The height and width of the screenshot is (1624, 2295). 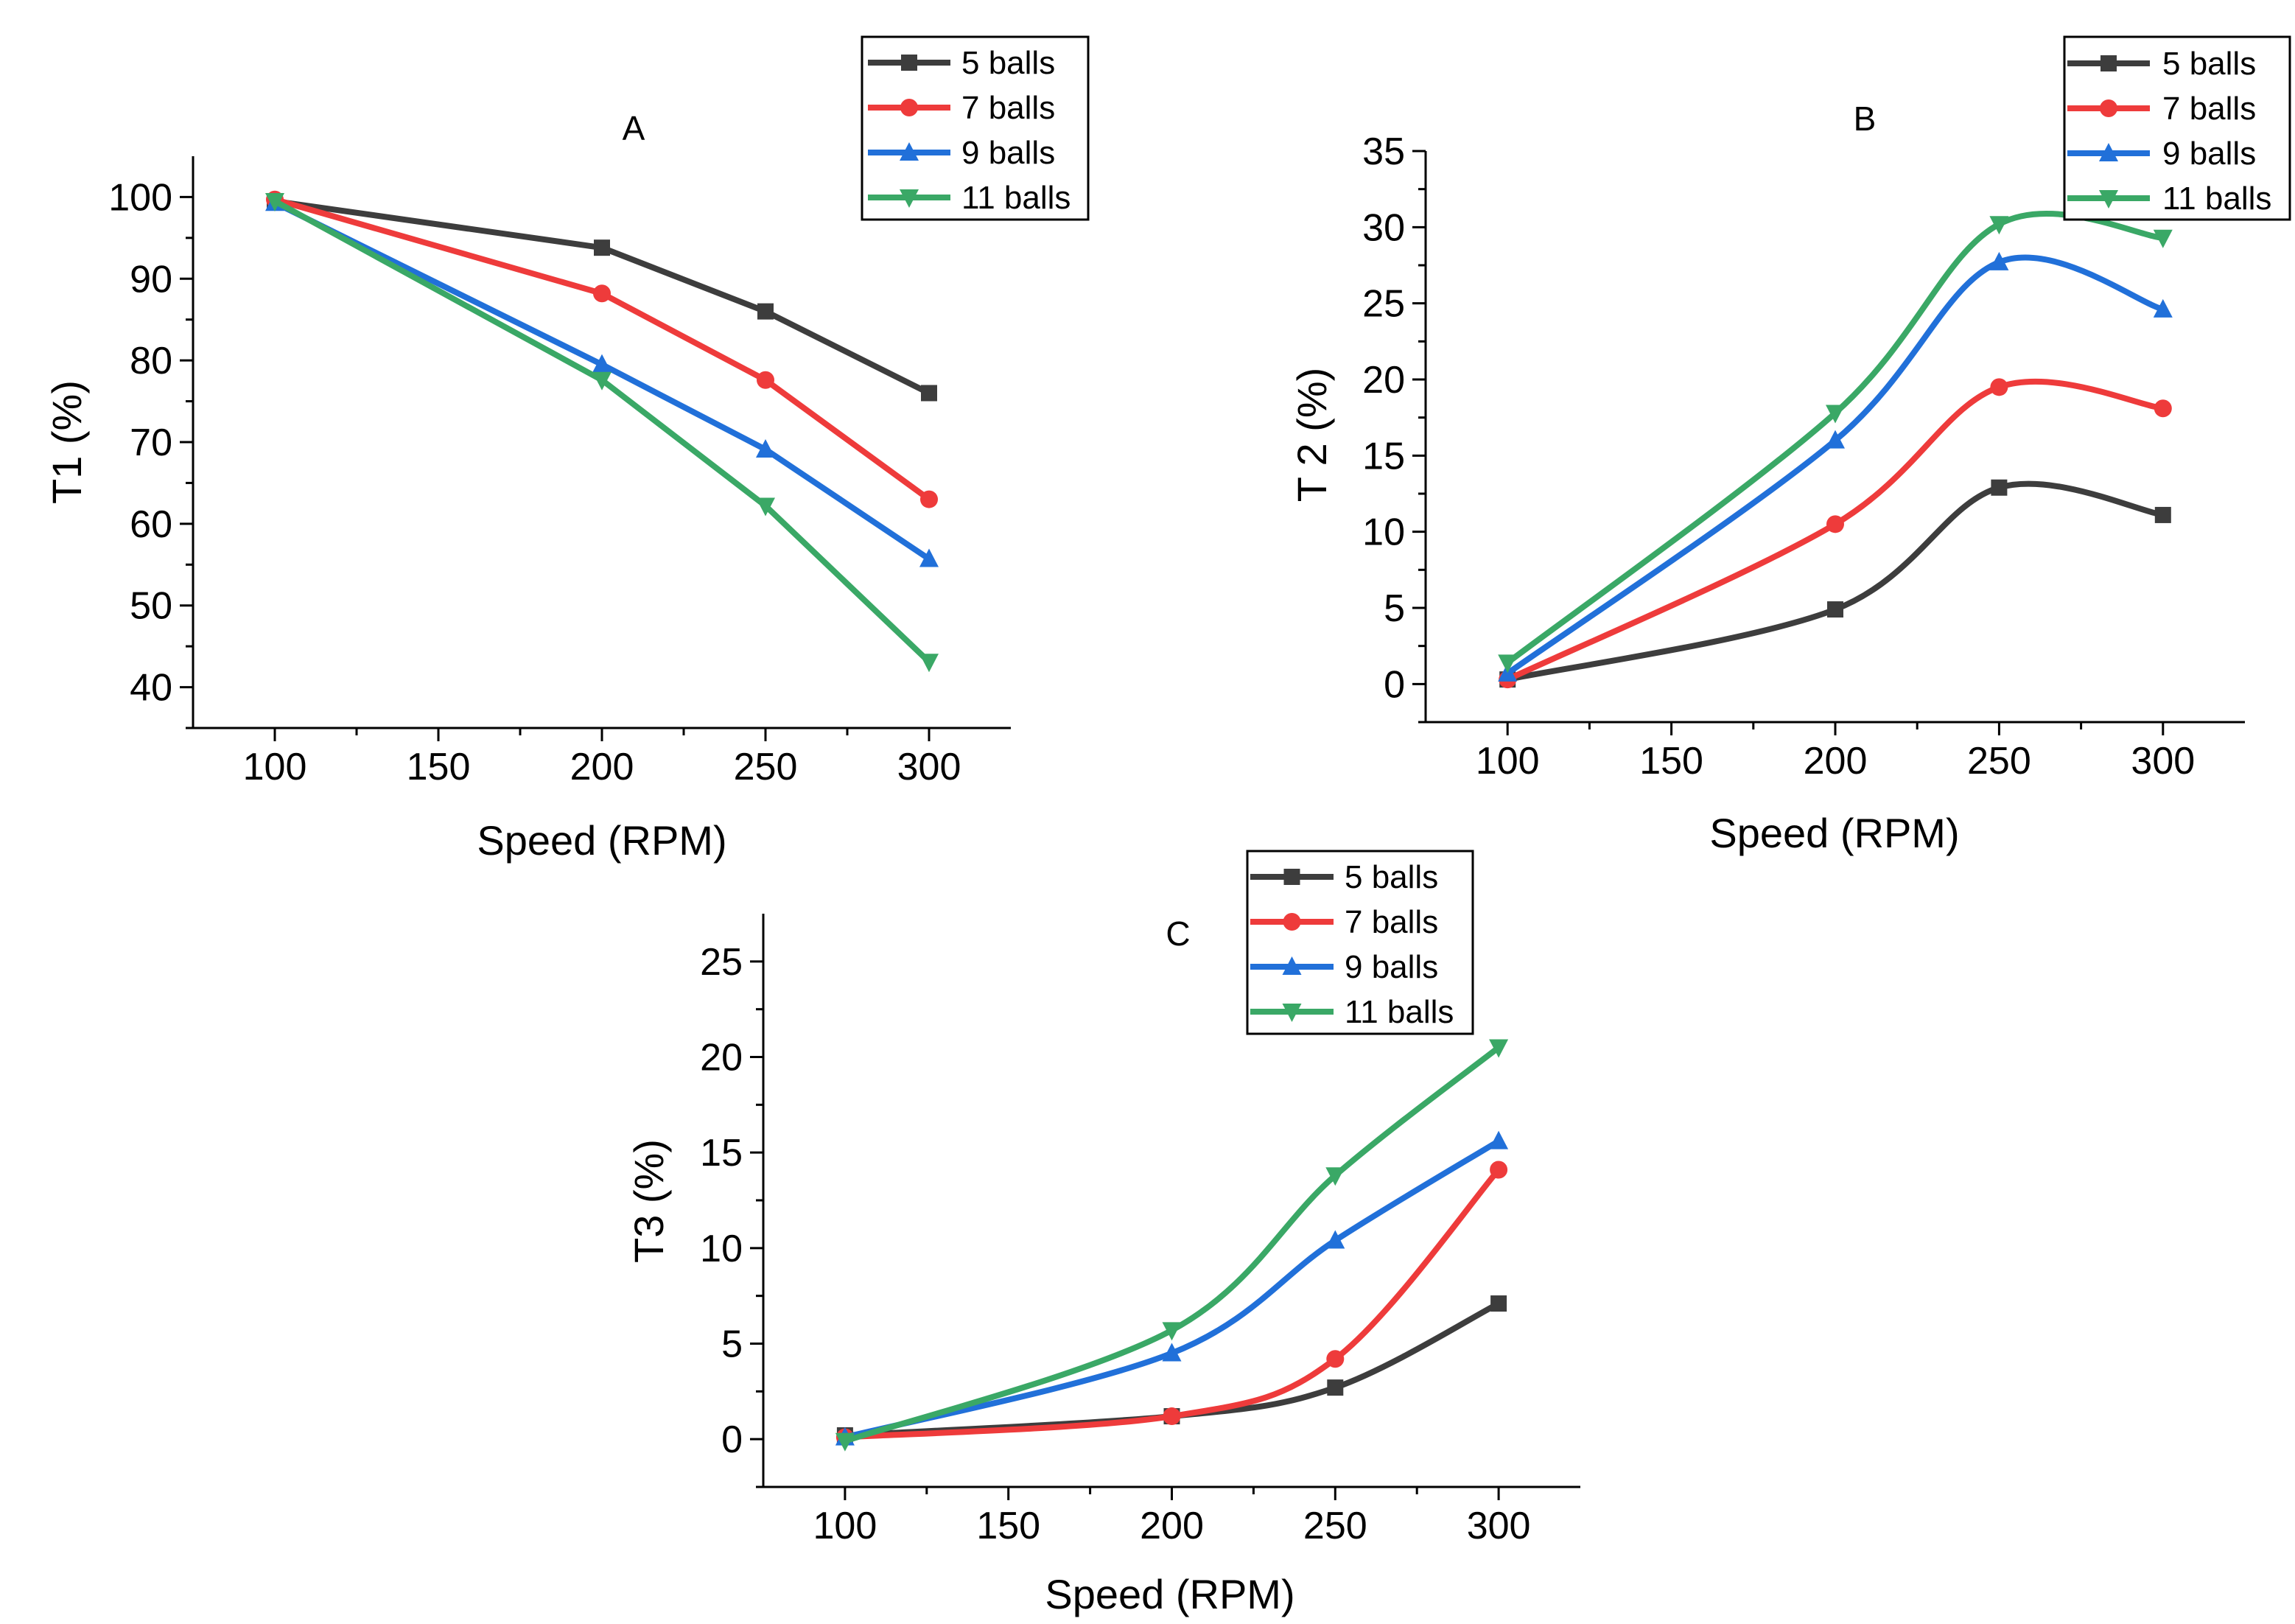 I want to click on y-tick-label: 80, so click(x=151, y=361).